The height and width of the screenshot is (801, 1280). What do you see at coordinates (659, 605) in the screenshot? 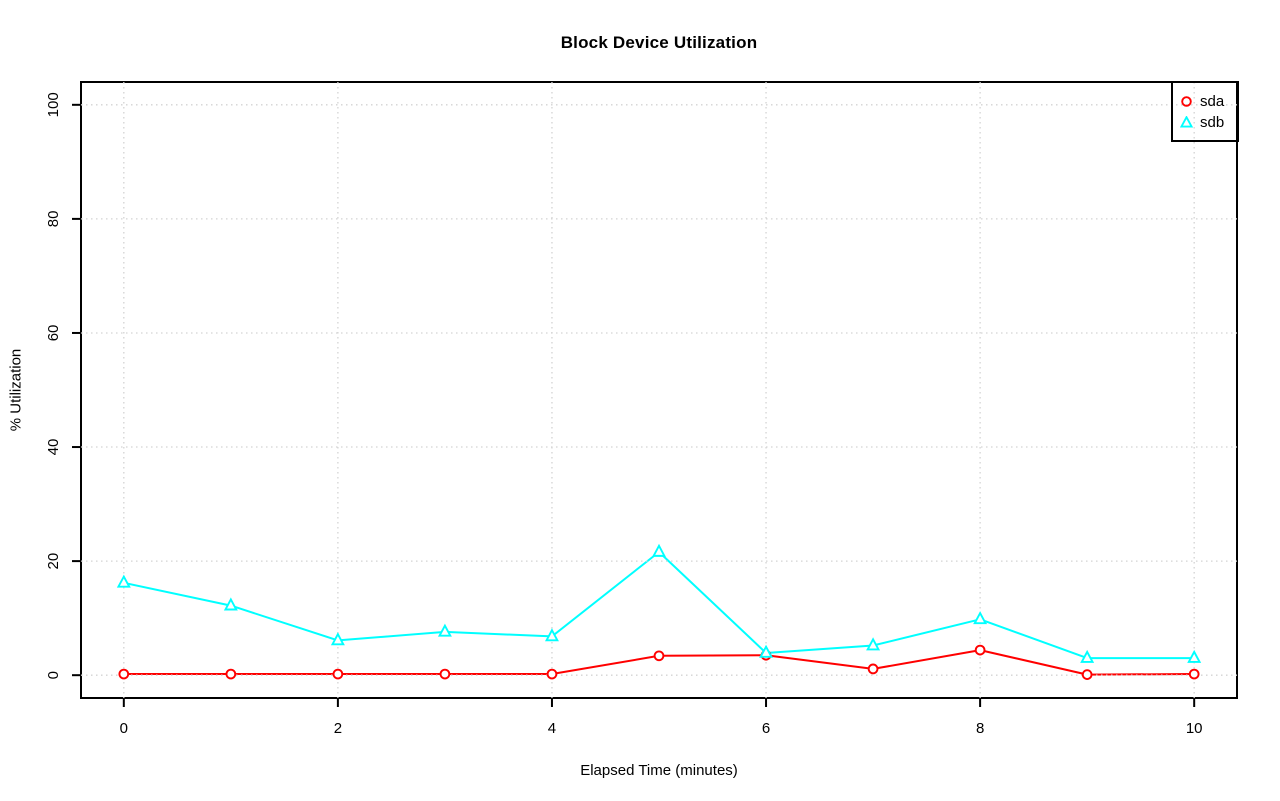
I see `sdb-line` at bounding box center [659, 605].